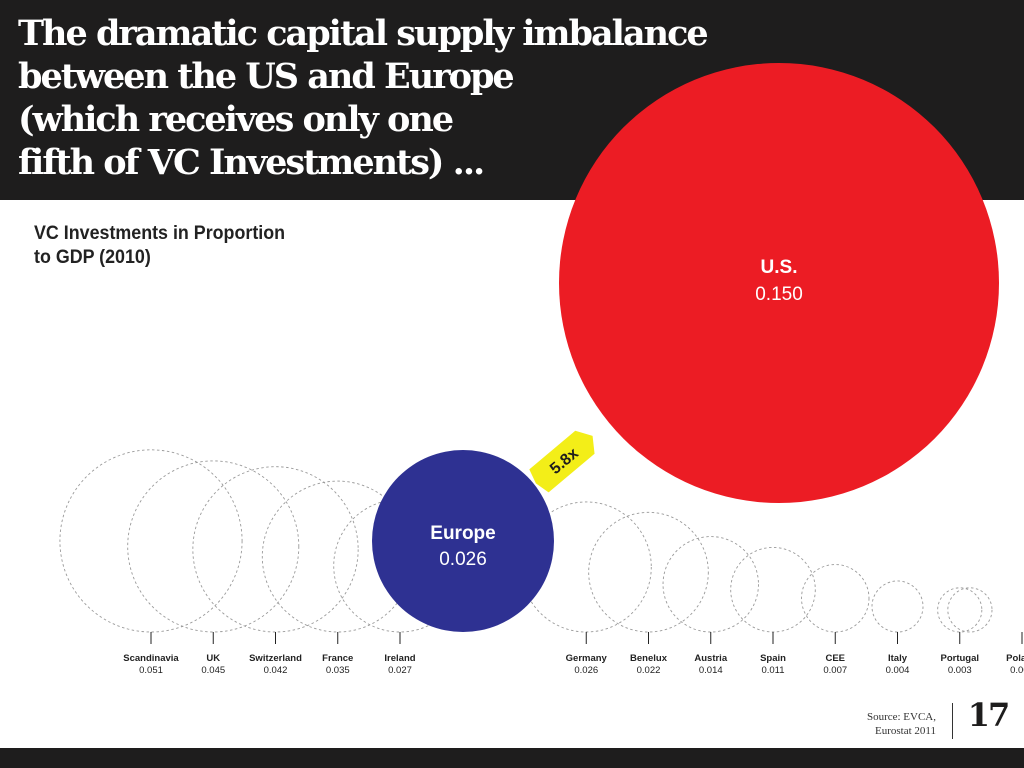 Image resolution: width=1024 pixels, height=768 pixels. What do you see at coordinates (779, 294) in the screenshot?
I see `bubble-value-us: 0.150` at bounding box center [779, 294].